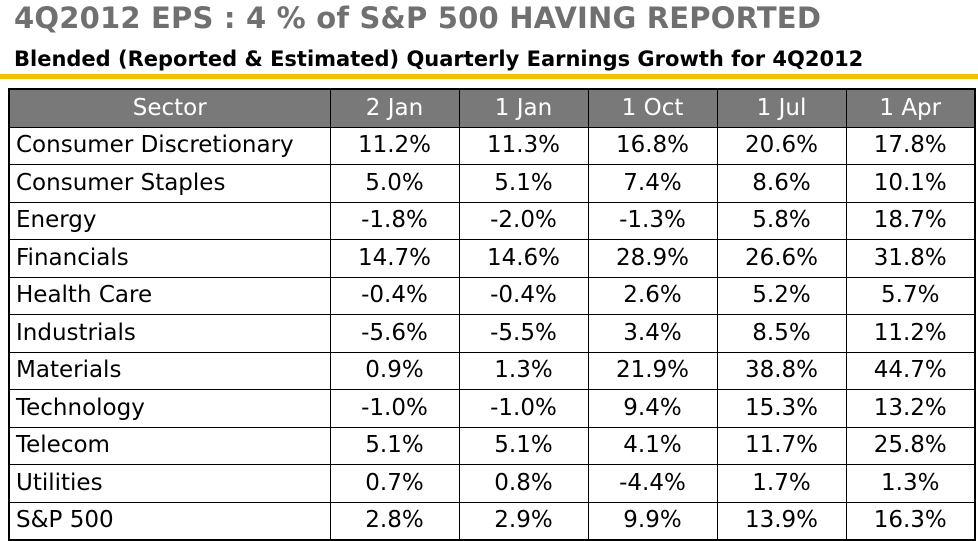 Image resolution: width=978 pixels, height=541 pixels. I want to click on growth-value-cell: 14.6%, so click(523, 258).